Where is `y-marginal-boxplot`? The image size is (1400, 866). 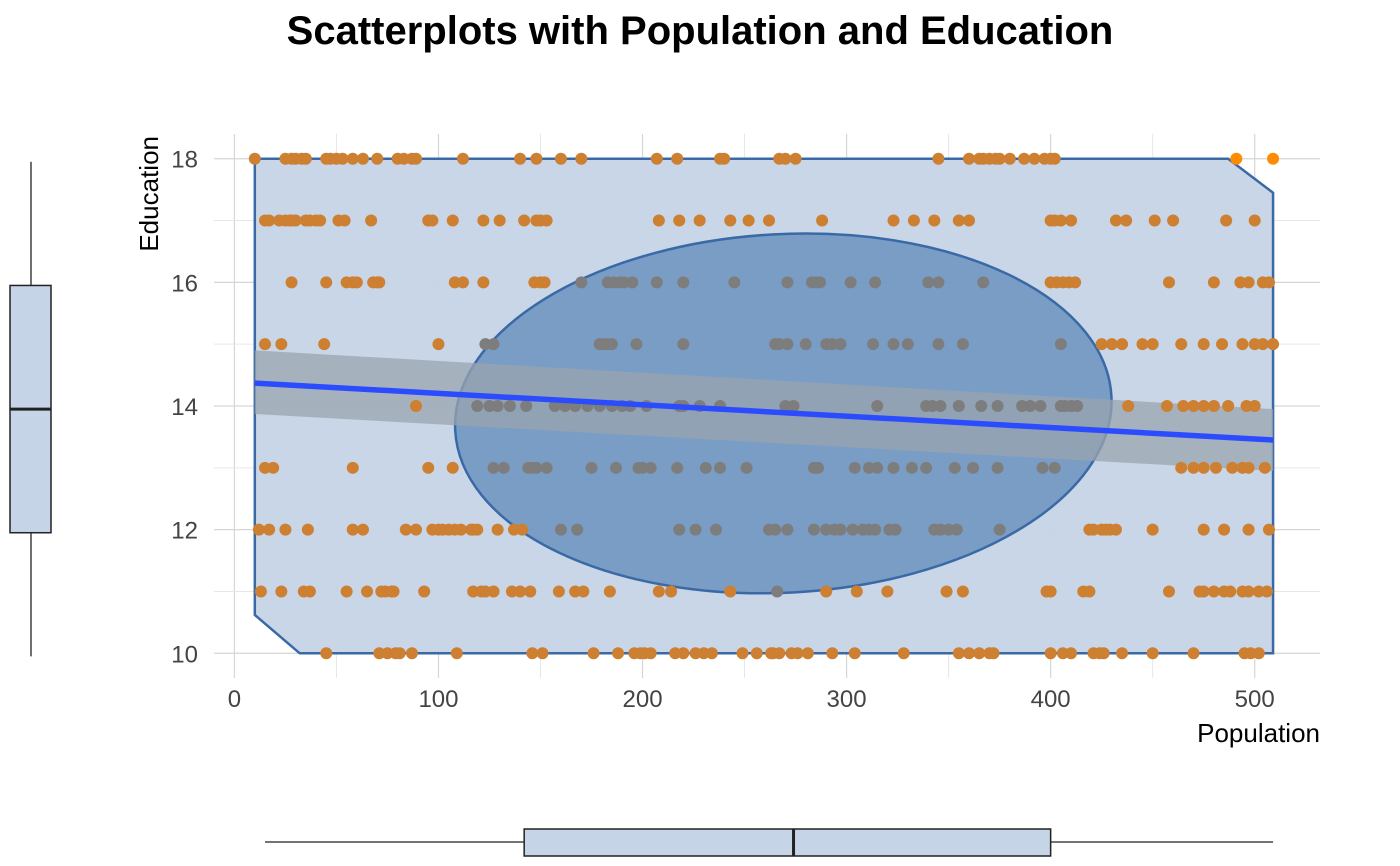
y-marginal-boxplot is located at coordinates (30, 409).